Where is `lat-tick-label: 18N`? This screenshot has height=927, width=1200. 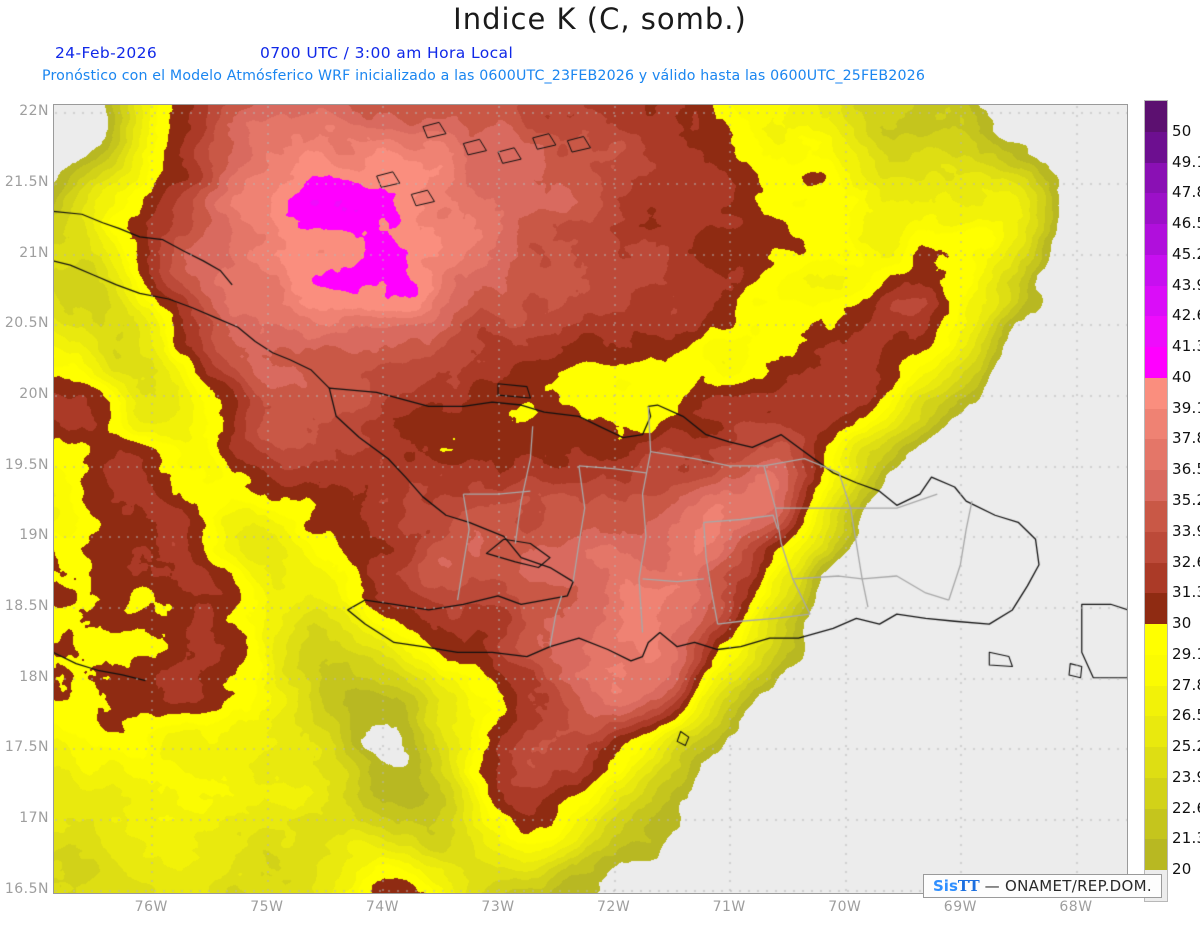 lat-tick-label: 18N is located at coordinates (34, 676).